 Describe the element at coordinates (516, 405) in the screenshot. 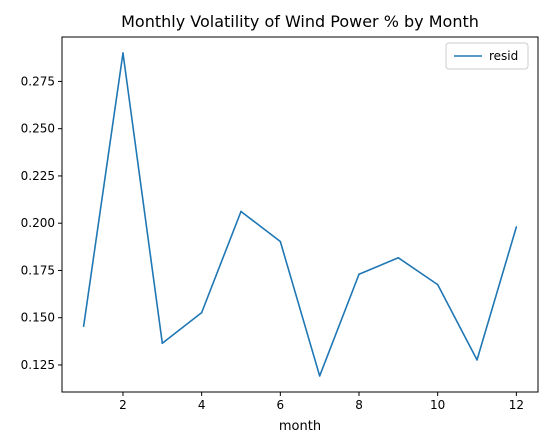

I see `x-tick-label: 12` at that location.